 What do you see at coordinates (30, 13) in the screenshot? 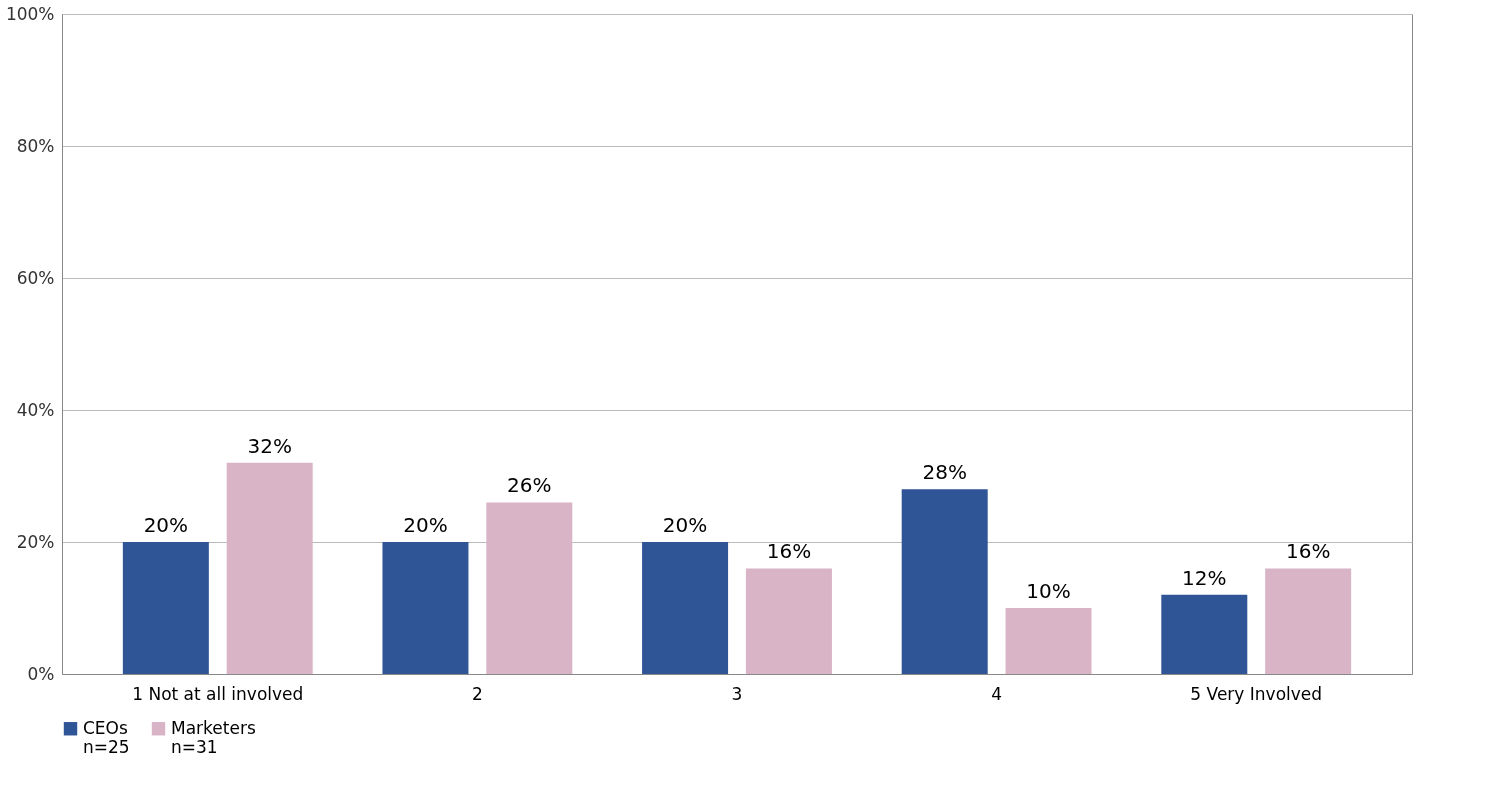
I see `y-tick-label: 100%` at bounding box center [30, 13].